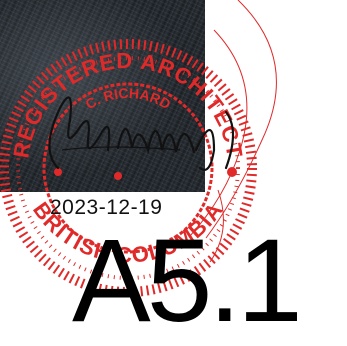 This screenshot has width=347, height=346. I want to click on seal-dot-bottom, so click(118, 176).